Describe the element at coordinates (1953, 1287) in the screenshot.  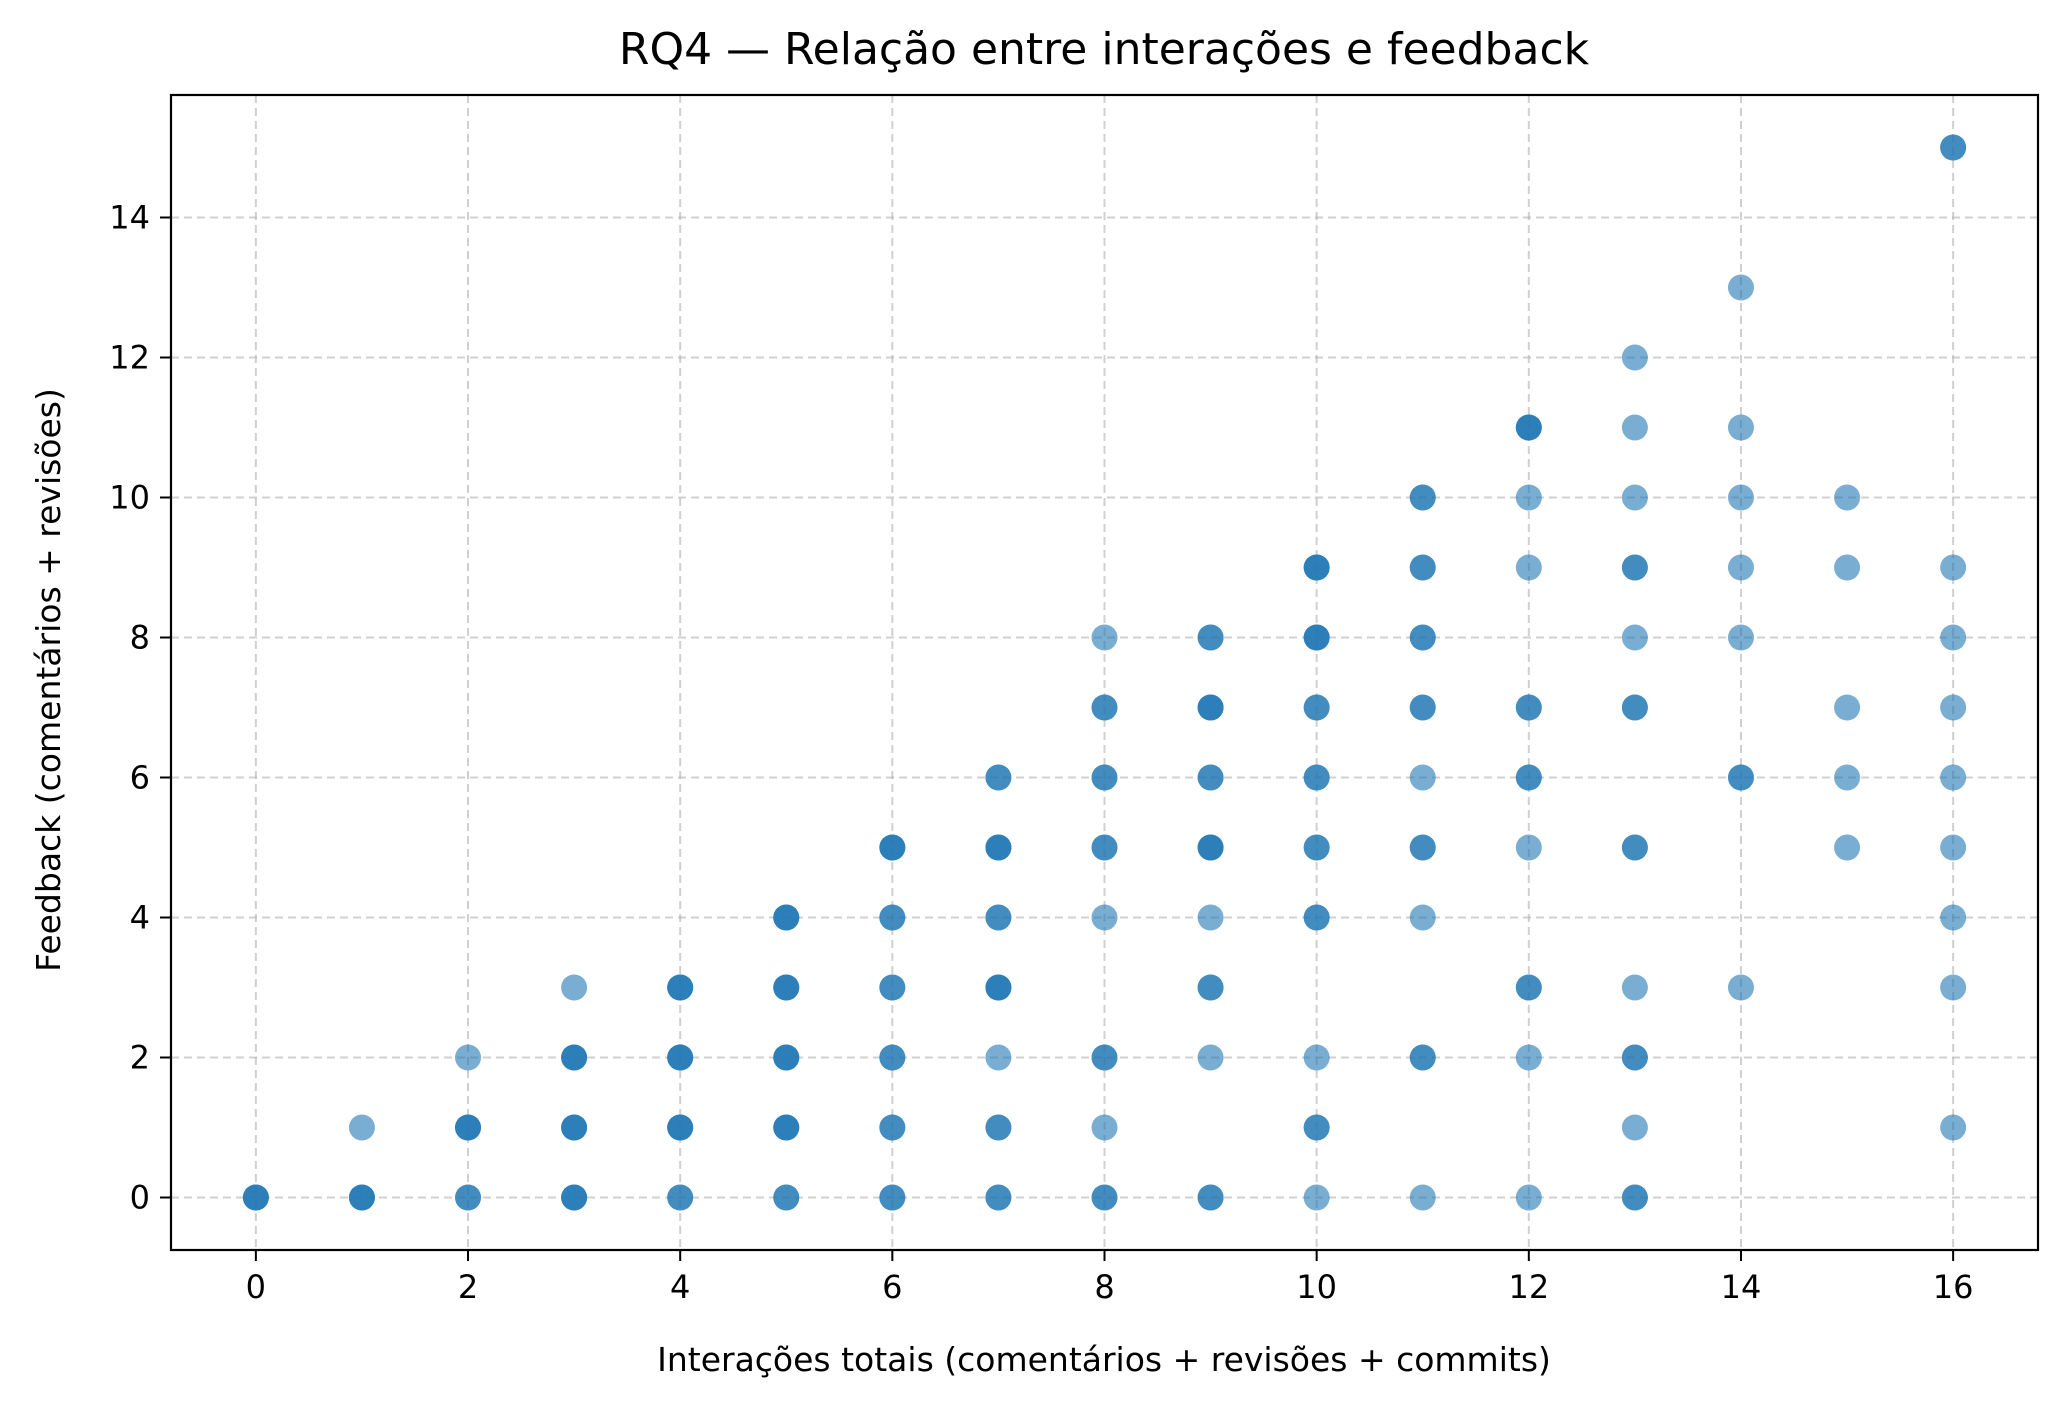
I see `x-tick-label: 16` at that location.